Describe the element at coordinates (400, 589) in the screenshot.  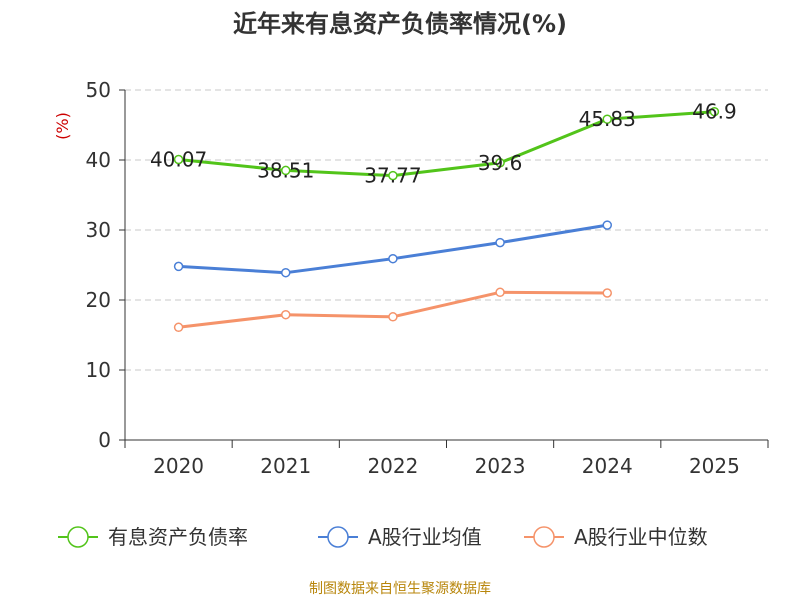
I see `source-note: 制图数据来自恒生聚源数据库` at that location.